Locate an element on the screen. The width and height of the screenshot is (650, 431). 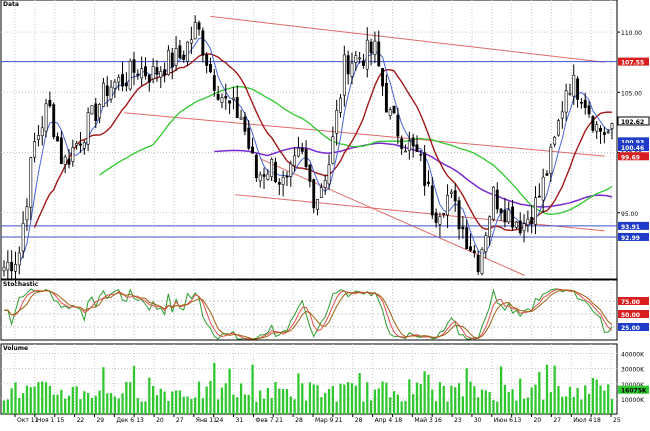
stoch-level-label-1: 50.00 is located at coordinates (630, 315).